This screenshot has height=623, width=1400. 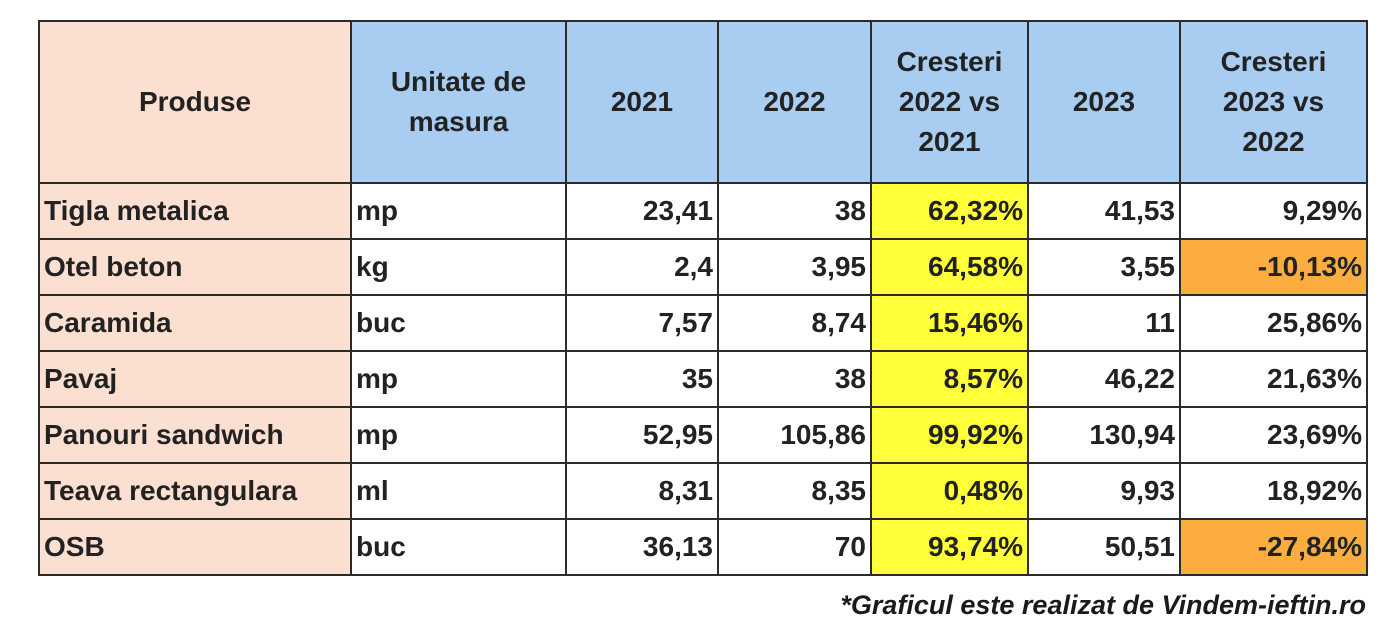 I want to click on value-2022-cell: 105,86, so click(x=794, y=435).